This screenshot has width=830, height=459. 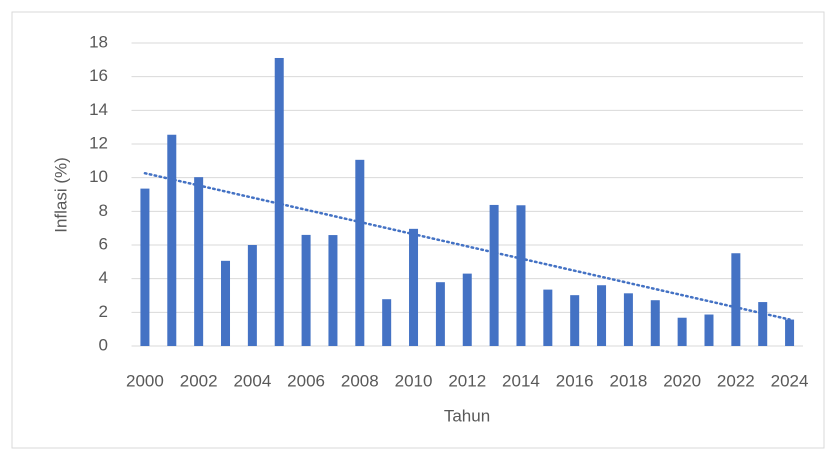 I want to click on y-tick-label: 0, so click(x=103, y=344).